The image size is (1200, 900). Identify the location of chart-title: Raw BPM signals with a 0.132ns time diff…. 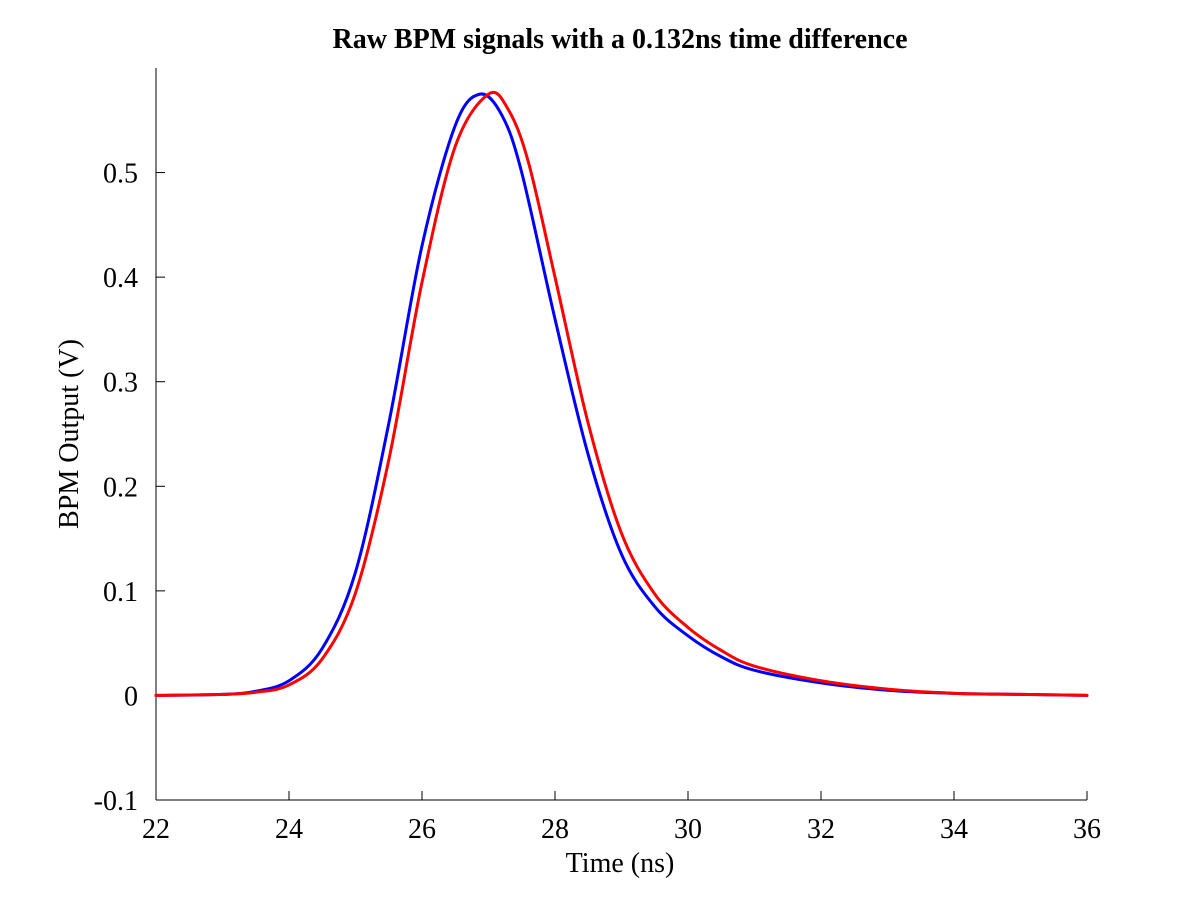
(620, 39).